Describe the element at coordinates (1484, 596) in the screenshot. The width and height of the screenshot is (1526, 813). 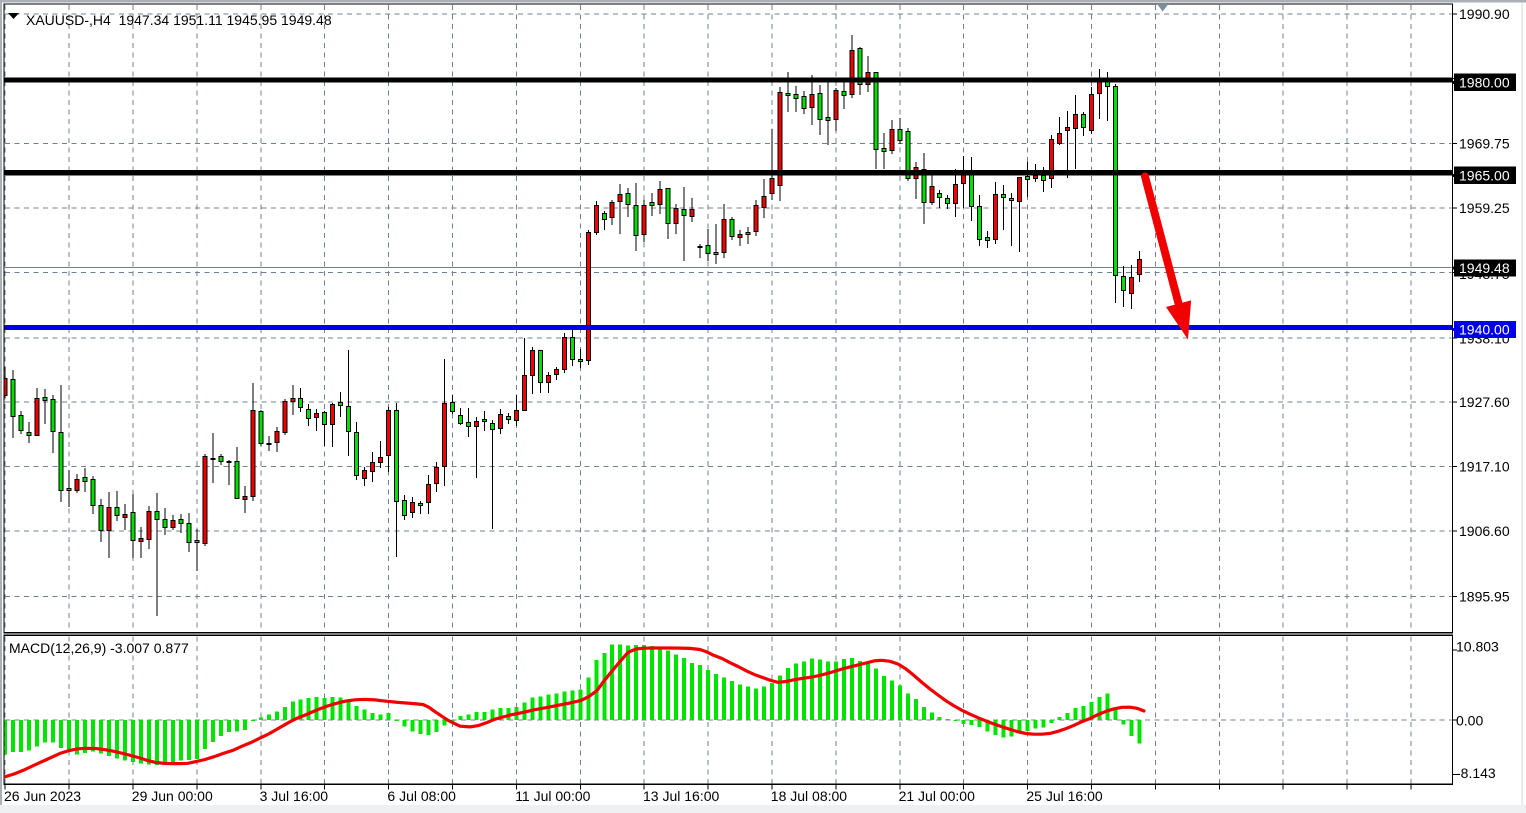
I see `svg-text: 1895.95` at that location.